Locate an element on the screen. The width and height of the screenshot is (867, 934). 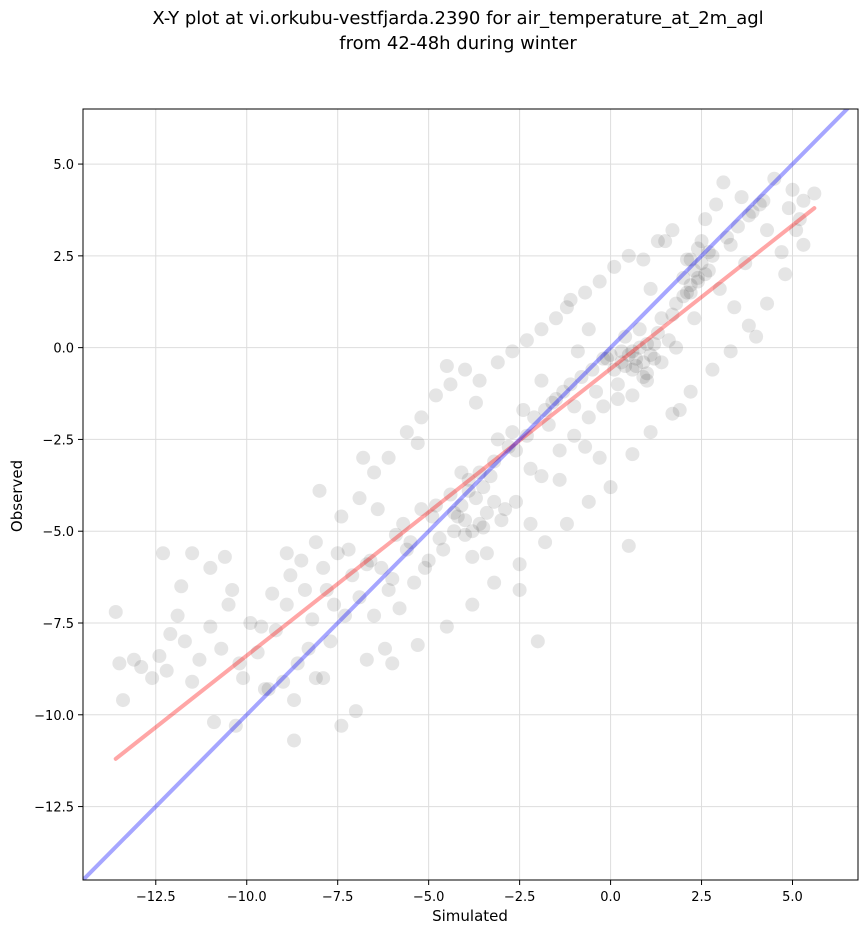
y-tick-label: −2.5 is located at coordinates (58, 440).